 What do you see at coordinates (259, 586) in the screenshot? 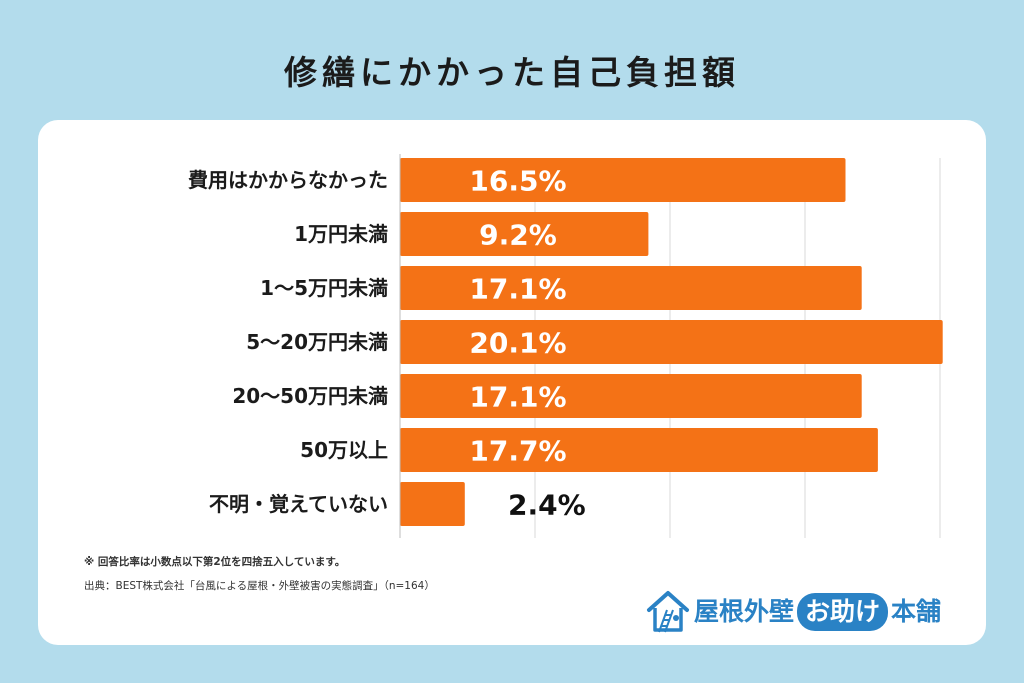
I see `source-note: 出典：BEST株式会社「台風による屋根・外壁被害の実態調査」（n=164）` at bounding box center [259, 586].